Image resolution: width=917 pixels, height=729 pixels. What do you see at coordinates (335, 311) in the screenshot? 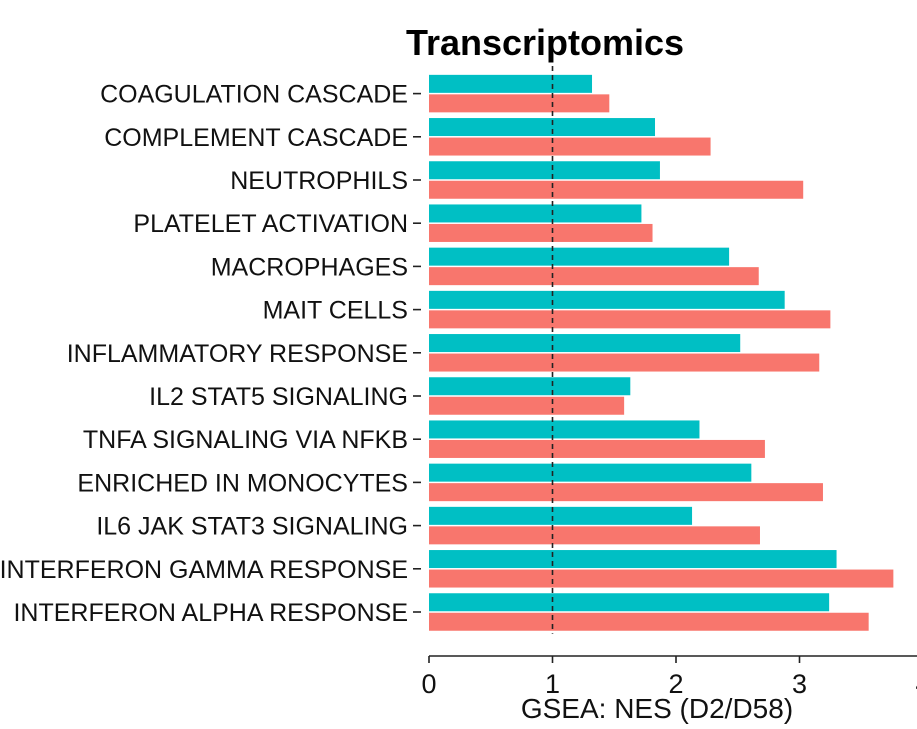
I see `y-tick-label: MAIT CELLS` at bounding box center [335, 311].